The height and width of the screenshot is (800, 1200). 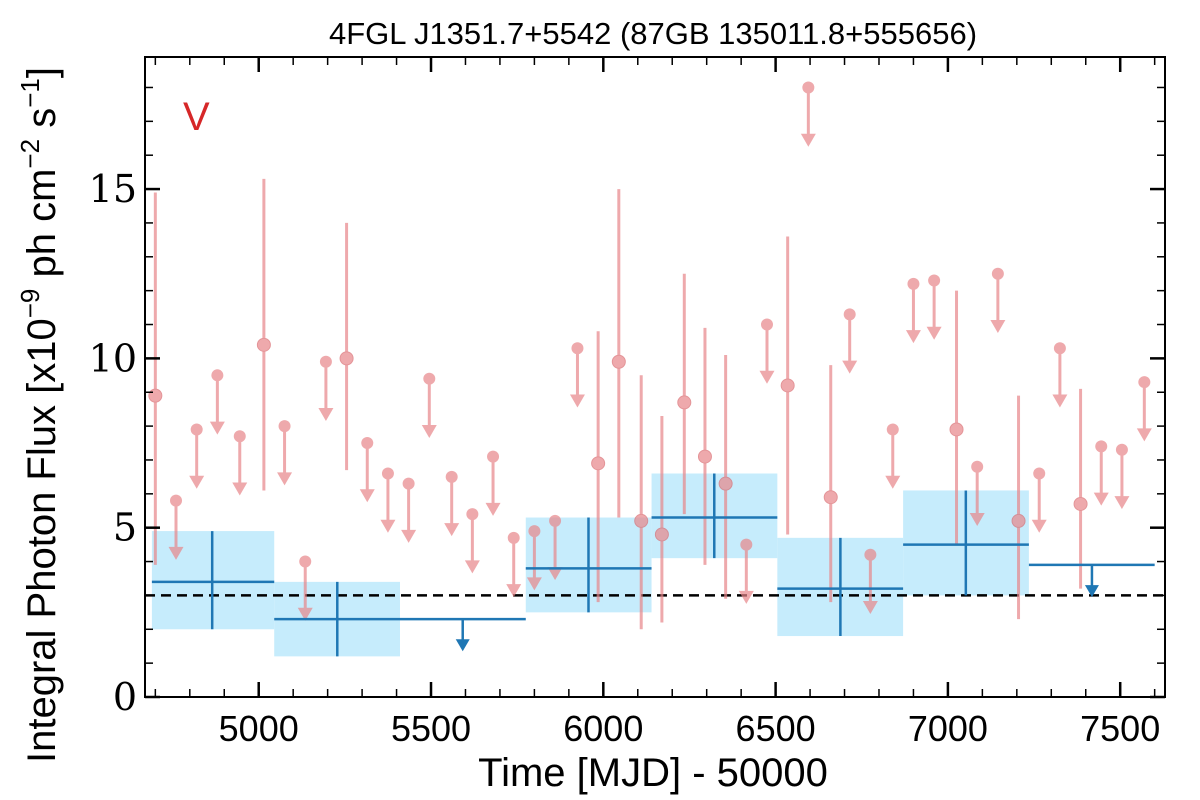 What do you see at coordinates (948, 728) in the screenshot?
I see `x-tick-label: 7000` at bounding box center [948, 728].